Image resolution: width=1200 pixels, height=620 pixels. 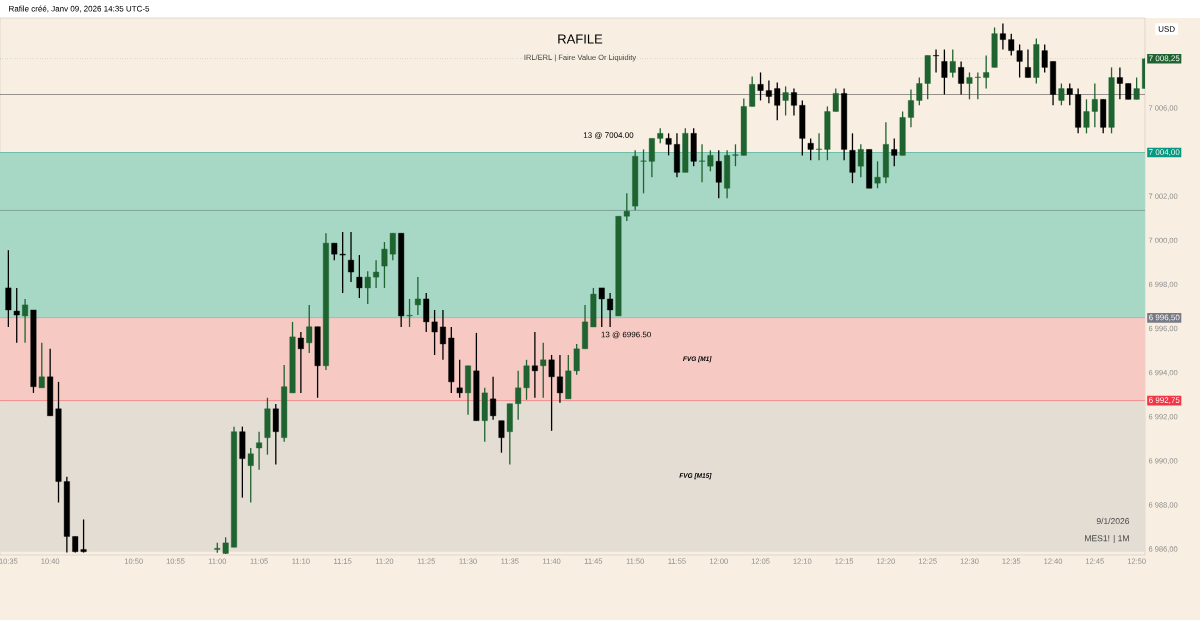 What do you see at coordinates (1107, 539) in the screenshot?
I see `annotation: MES1! | 1M` at bounding box center [1107, 539].